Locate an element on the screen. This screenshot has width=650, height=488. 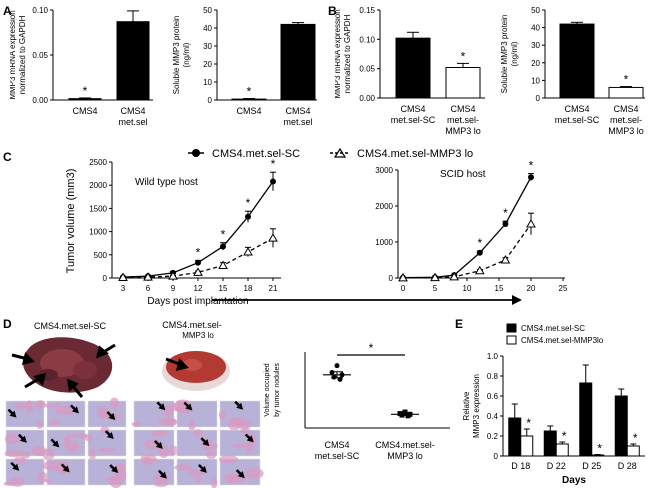
histology-grid-sc is located at coordinates (65, 442).